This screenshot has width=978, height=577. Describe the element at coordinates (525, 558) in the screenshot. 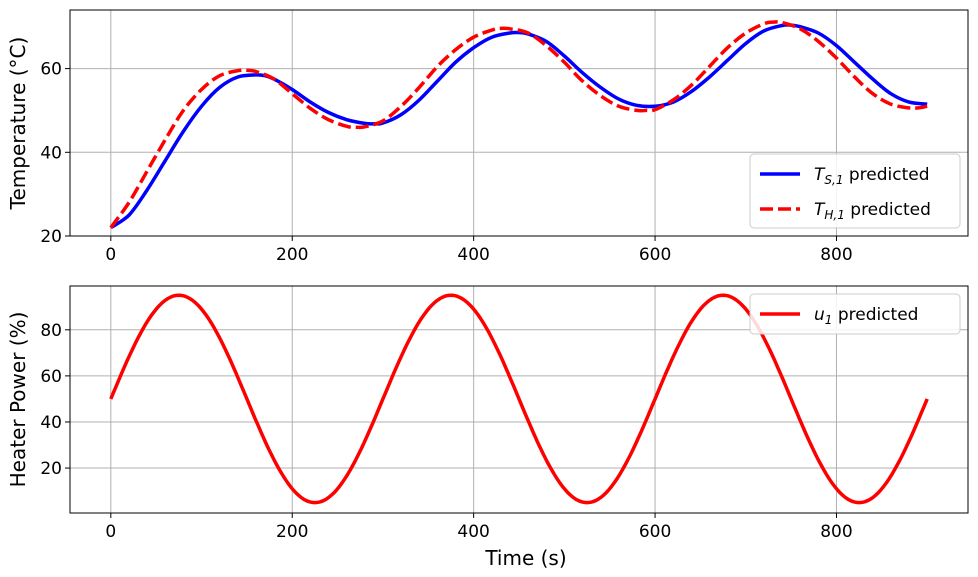

I see `x-axis-title: Time (s)` at that location.